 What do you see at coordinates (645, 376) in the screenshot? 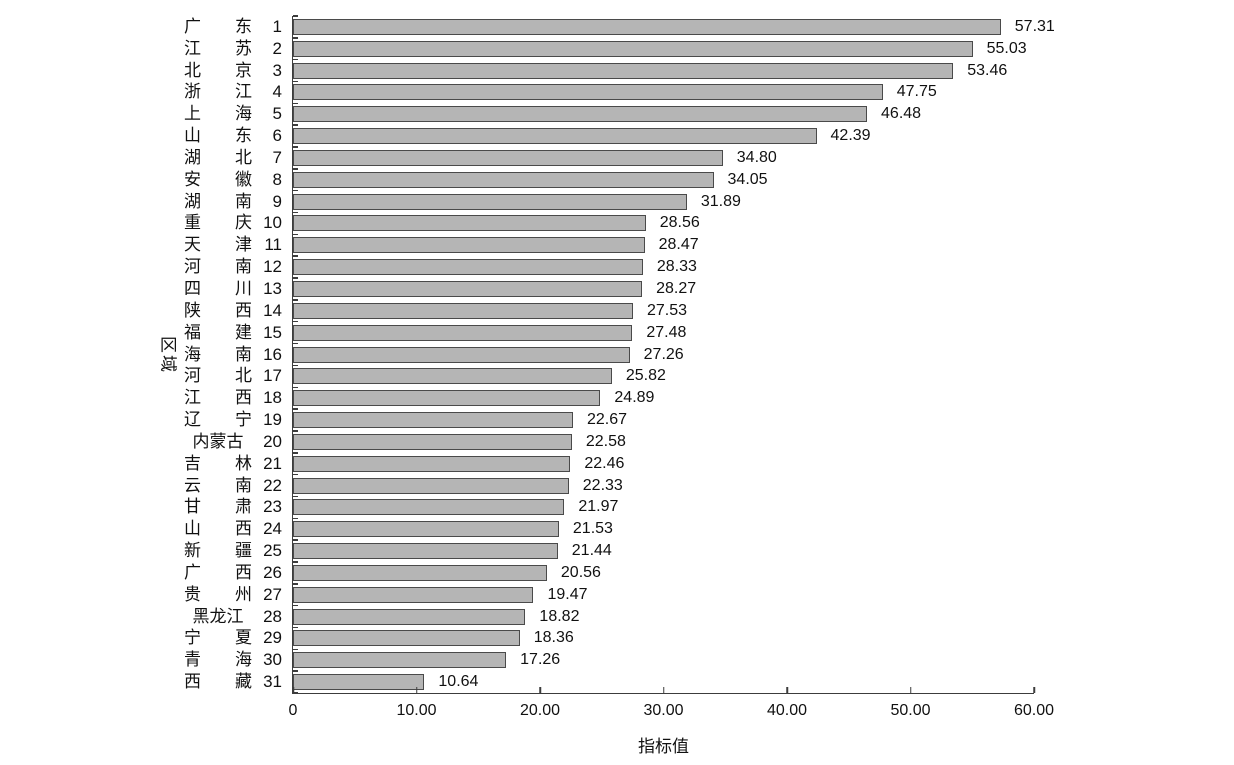
I see `bar-value-label: 25.82` at bounding box center [645, 376].